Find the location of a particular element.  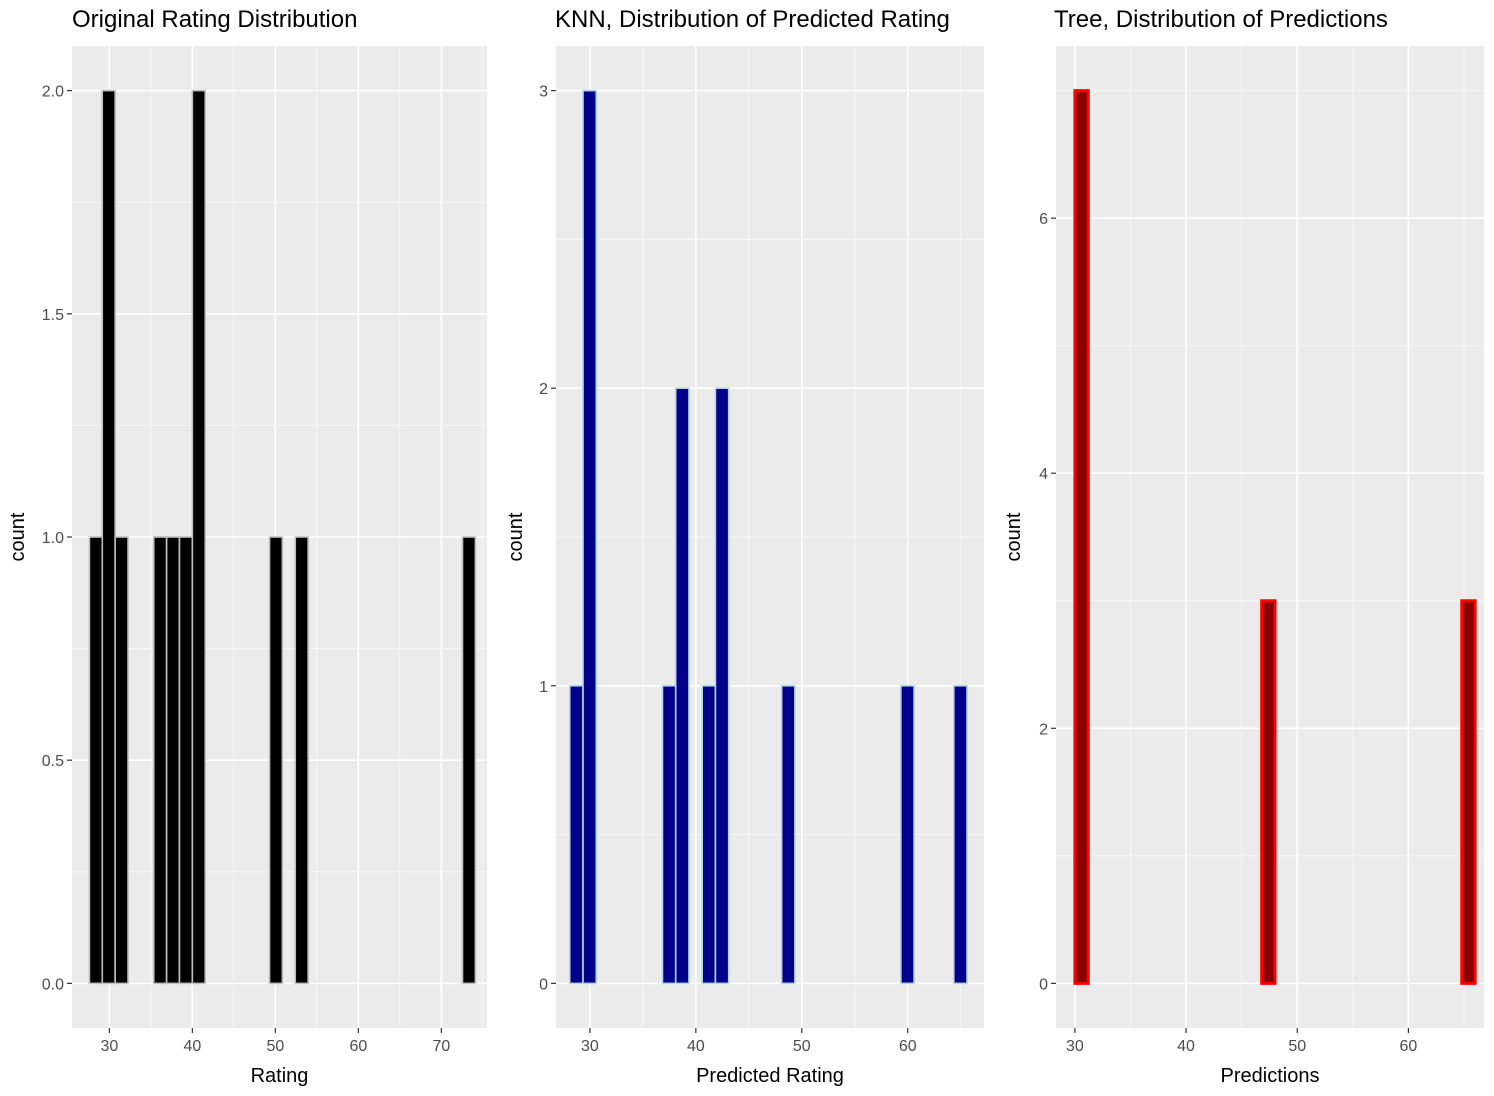

y-tick-label: 1.0 is located at coordinates (53, 538).